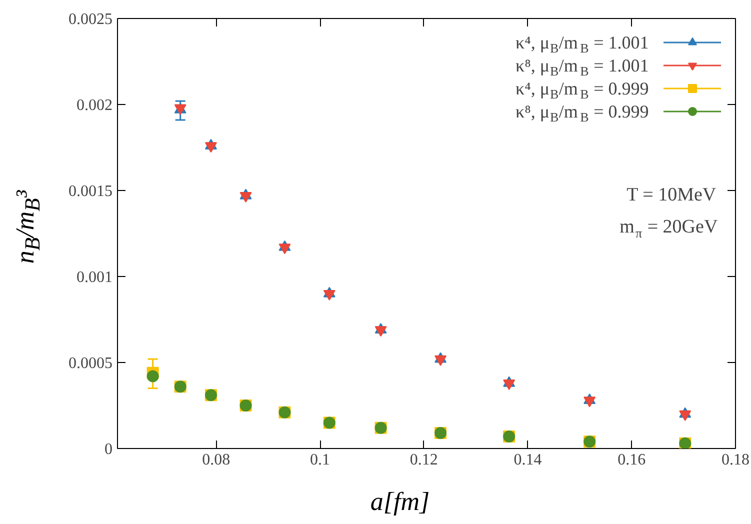 This screenshot has height=524, width=751. What do you see at coordinates (94, 277) in the screenshot?
I see `y-tick-label: 0.001` at bounding box center [94, 277].